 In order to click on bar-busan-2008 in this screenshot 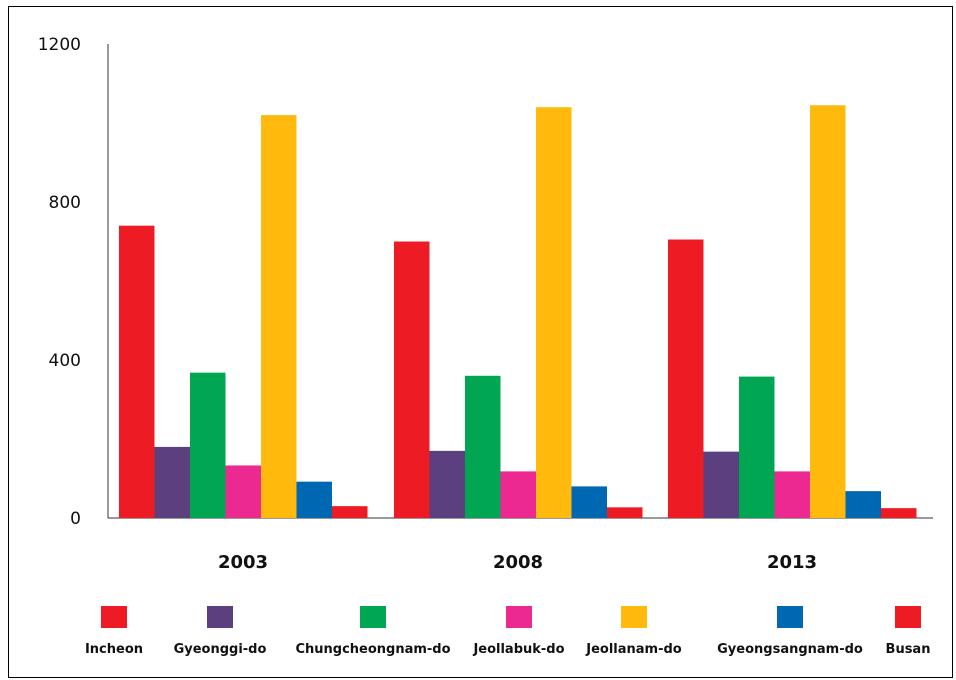, I will do `click(625, 512)`.